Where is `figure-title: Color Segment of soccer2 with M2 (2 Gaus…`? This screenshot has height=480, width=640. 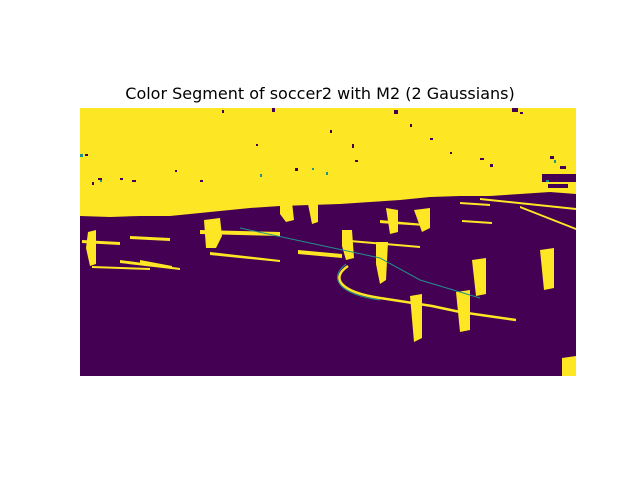 figure-title: Color Segment of soccer2 with M2 (2 Gaus… is located at coordinates (320, 93).